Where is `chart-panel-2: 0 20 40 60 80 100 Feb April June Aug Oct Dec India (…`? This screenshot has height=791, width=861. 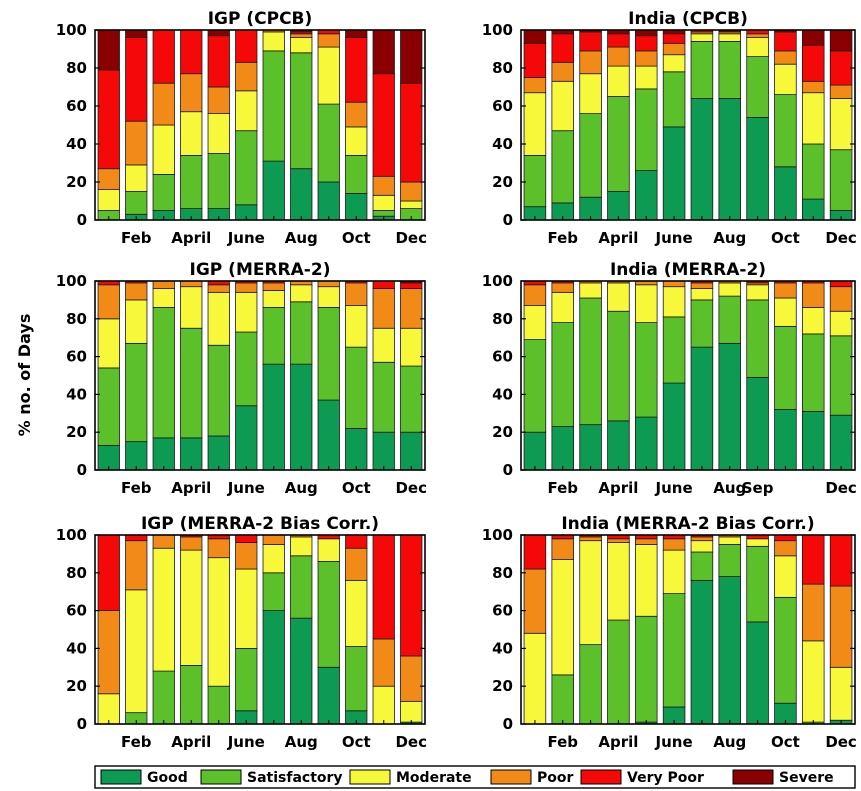
chart-panel-2: 0 20 40 60 80 100 Feb April June Aug Oct Dec India (… is located at coordinates (669, 128).